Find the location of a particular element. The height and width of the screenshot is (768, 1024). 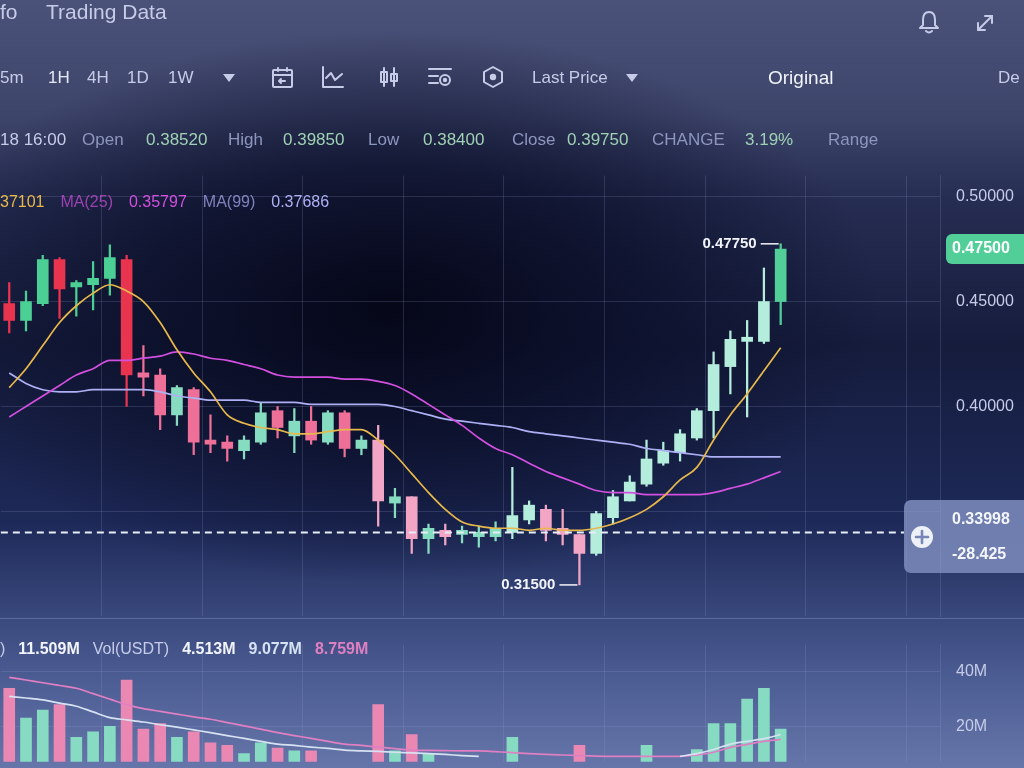

text: Last Price is located at coordinates (570, 78).